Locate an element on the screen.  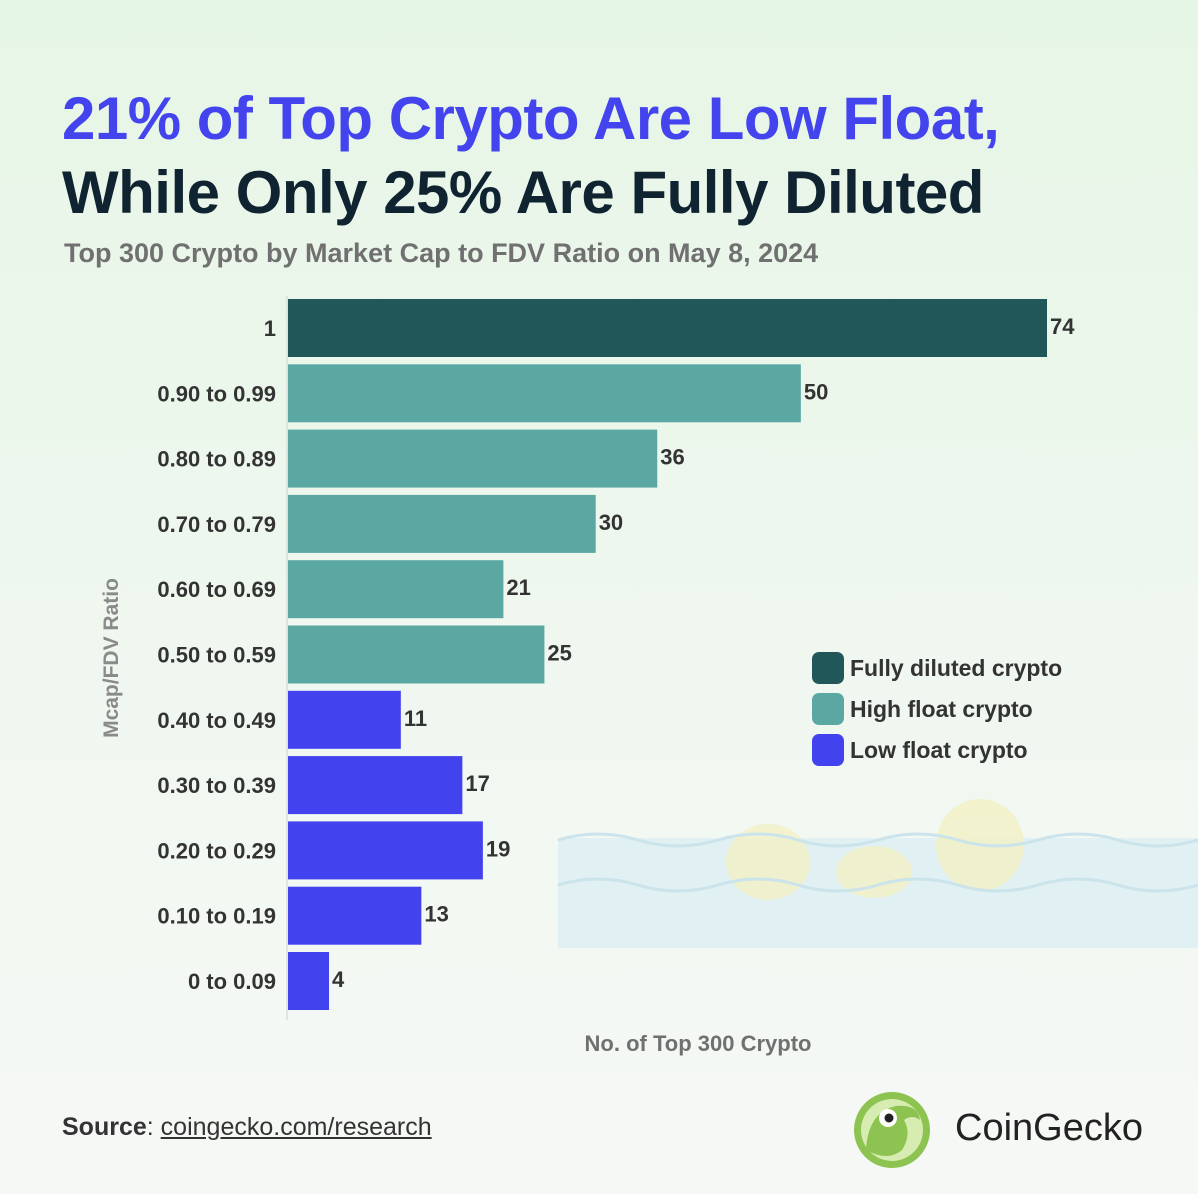
bar-value-label: 50 is located at coordinates (816, 391).